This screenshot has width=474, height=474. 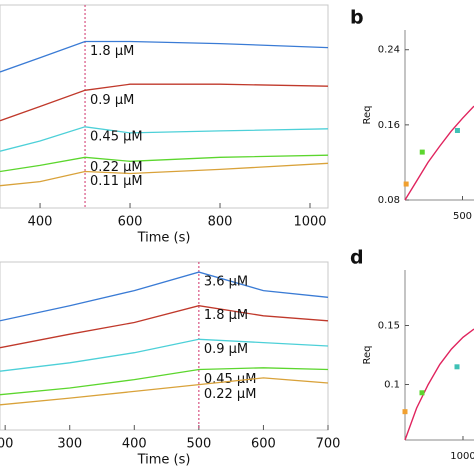 I want to click on y-tick-label: 0.24, so click(x=389, y=50).